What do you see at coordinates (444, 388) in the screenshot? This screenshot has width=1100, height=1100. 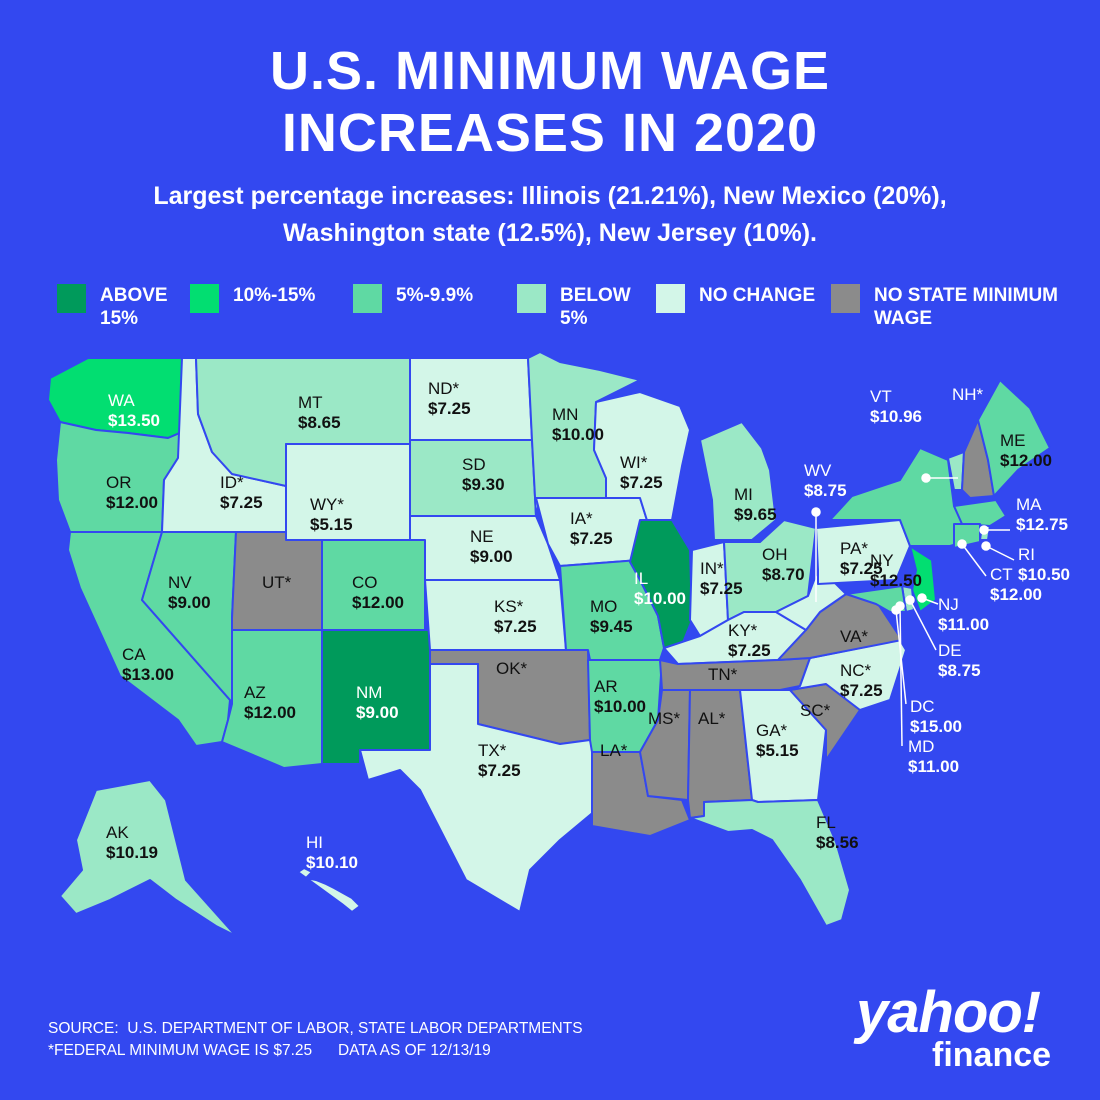 I see `state-abbr-nd: ND*` at bounding box center [444, 388].